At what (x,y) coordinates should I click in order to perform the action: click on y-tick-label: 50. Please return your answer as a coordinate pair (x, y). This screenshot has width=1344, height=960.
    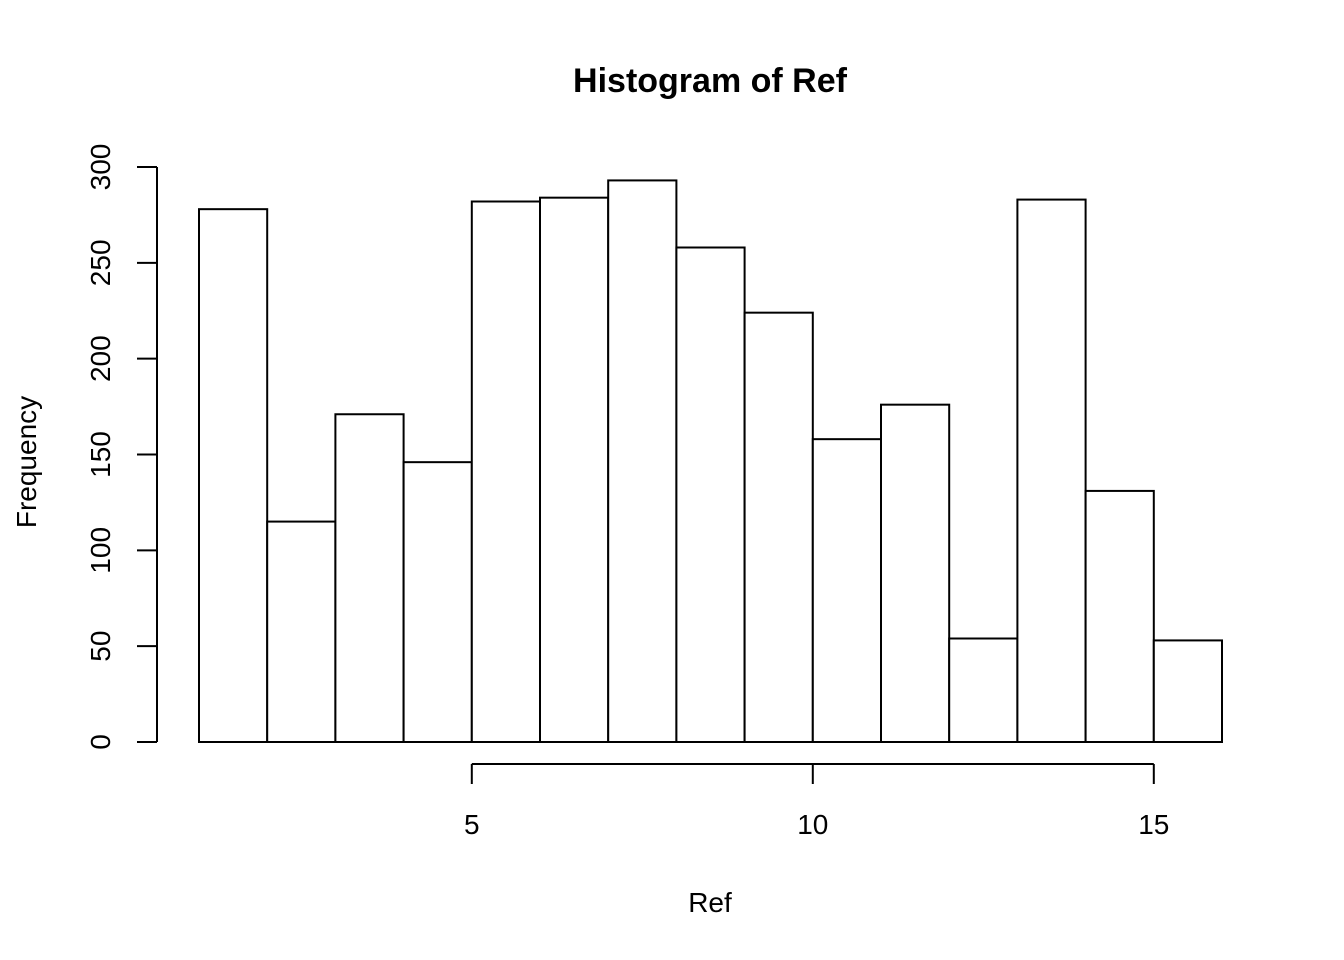
    Looking at the image, I should click on (100, 646).